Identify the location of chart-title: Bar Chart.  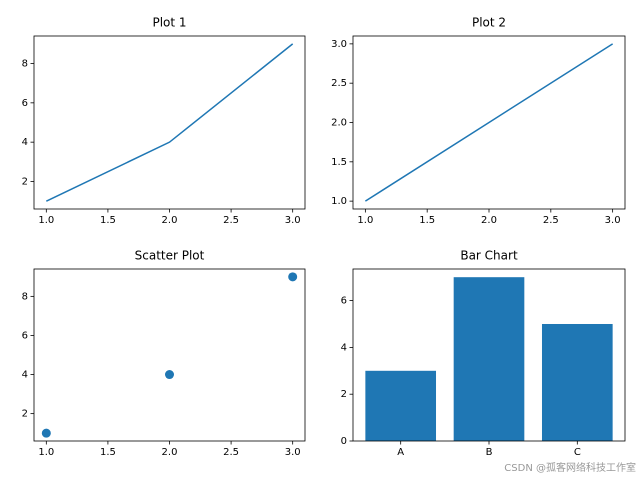
(489, 256).